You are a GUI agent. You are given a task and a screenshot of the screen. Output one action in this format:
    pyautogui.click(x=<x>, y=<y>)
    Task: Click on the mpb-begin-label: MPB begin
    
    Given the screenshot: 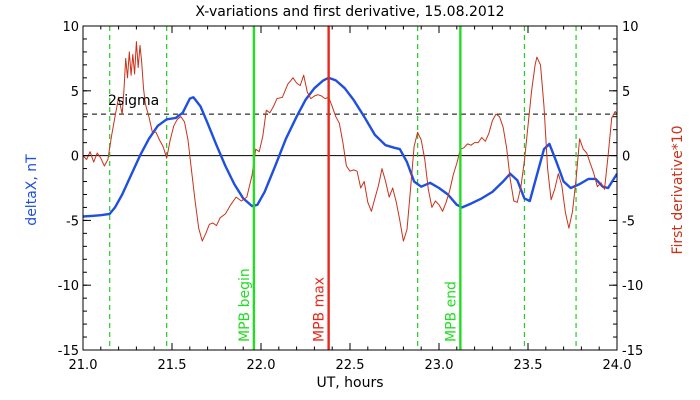 What is the action you would take?
    pyautogui.click(x=245, y=305)
    